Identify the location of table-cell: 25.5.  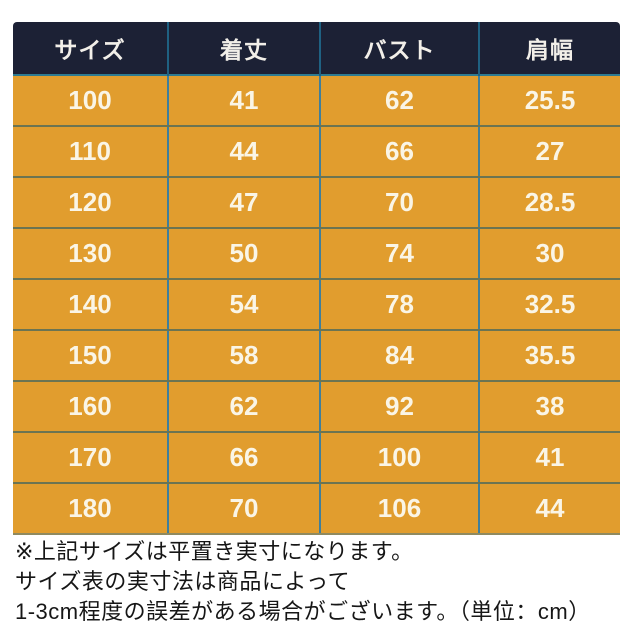
(549, 101).